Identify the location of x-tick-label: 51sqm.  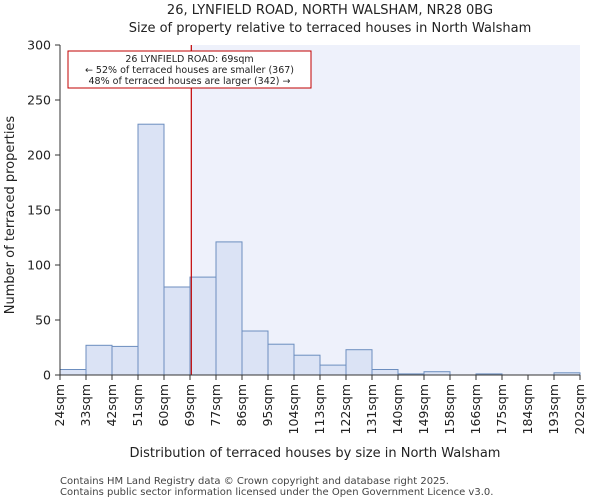
(137, 405).